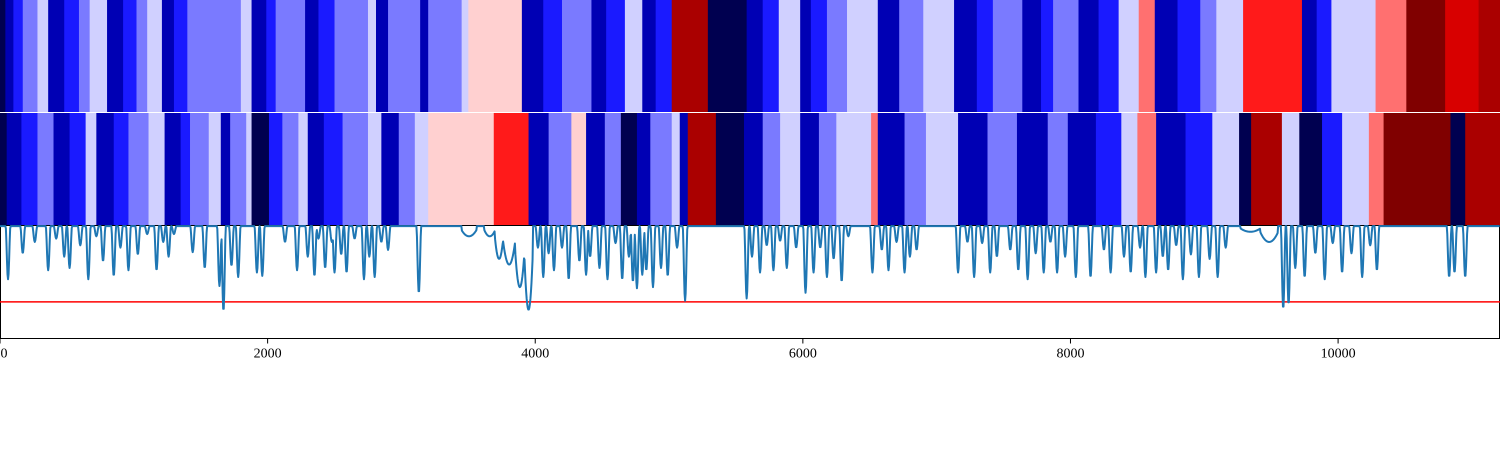 This screenshot has height=450, width=1500. What do you see at coordinates (1070, 354) in the screenshot?
I see `x-tick-label-4: 8000` at bounding box center [1070, 354].